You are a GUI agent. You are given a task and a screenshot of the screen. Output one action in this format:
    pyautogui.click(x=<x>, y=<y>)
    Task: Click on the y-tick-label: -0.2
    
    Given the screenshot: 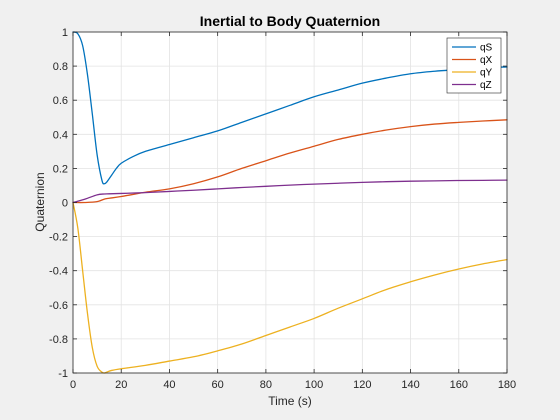 What is the action you would take?
    pyautogui.click(x=58, y=238)
    